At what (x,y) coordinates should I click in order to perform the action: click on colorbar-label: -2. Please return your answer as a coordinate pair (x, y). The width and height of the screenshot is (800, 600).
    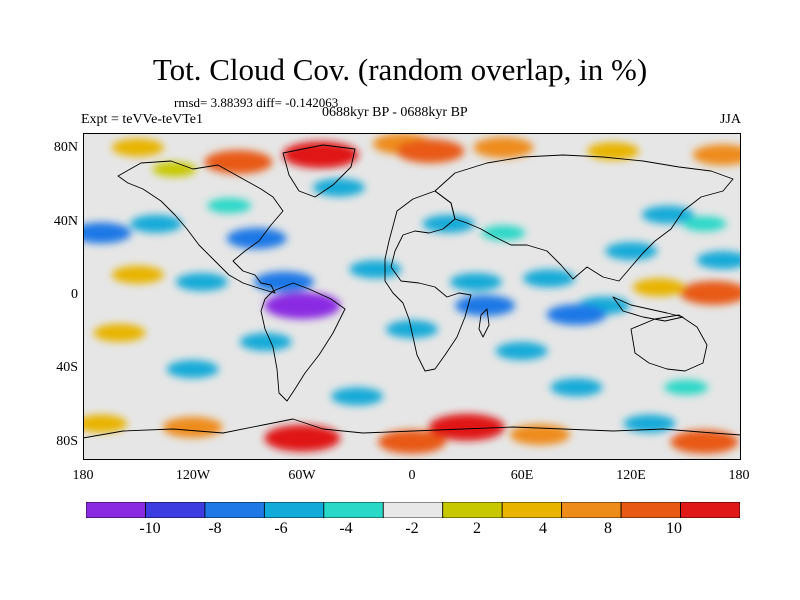
    Looking at the image, I should click on (412, 528).